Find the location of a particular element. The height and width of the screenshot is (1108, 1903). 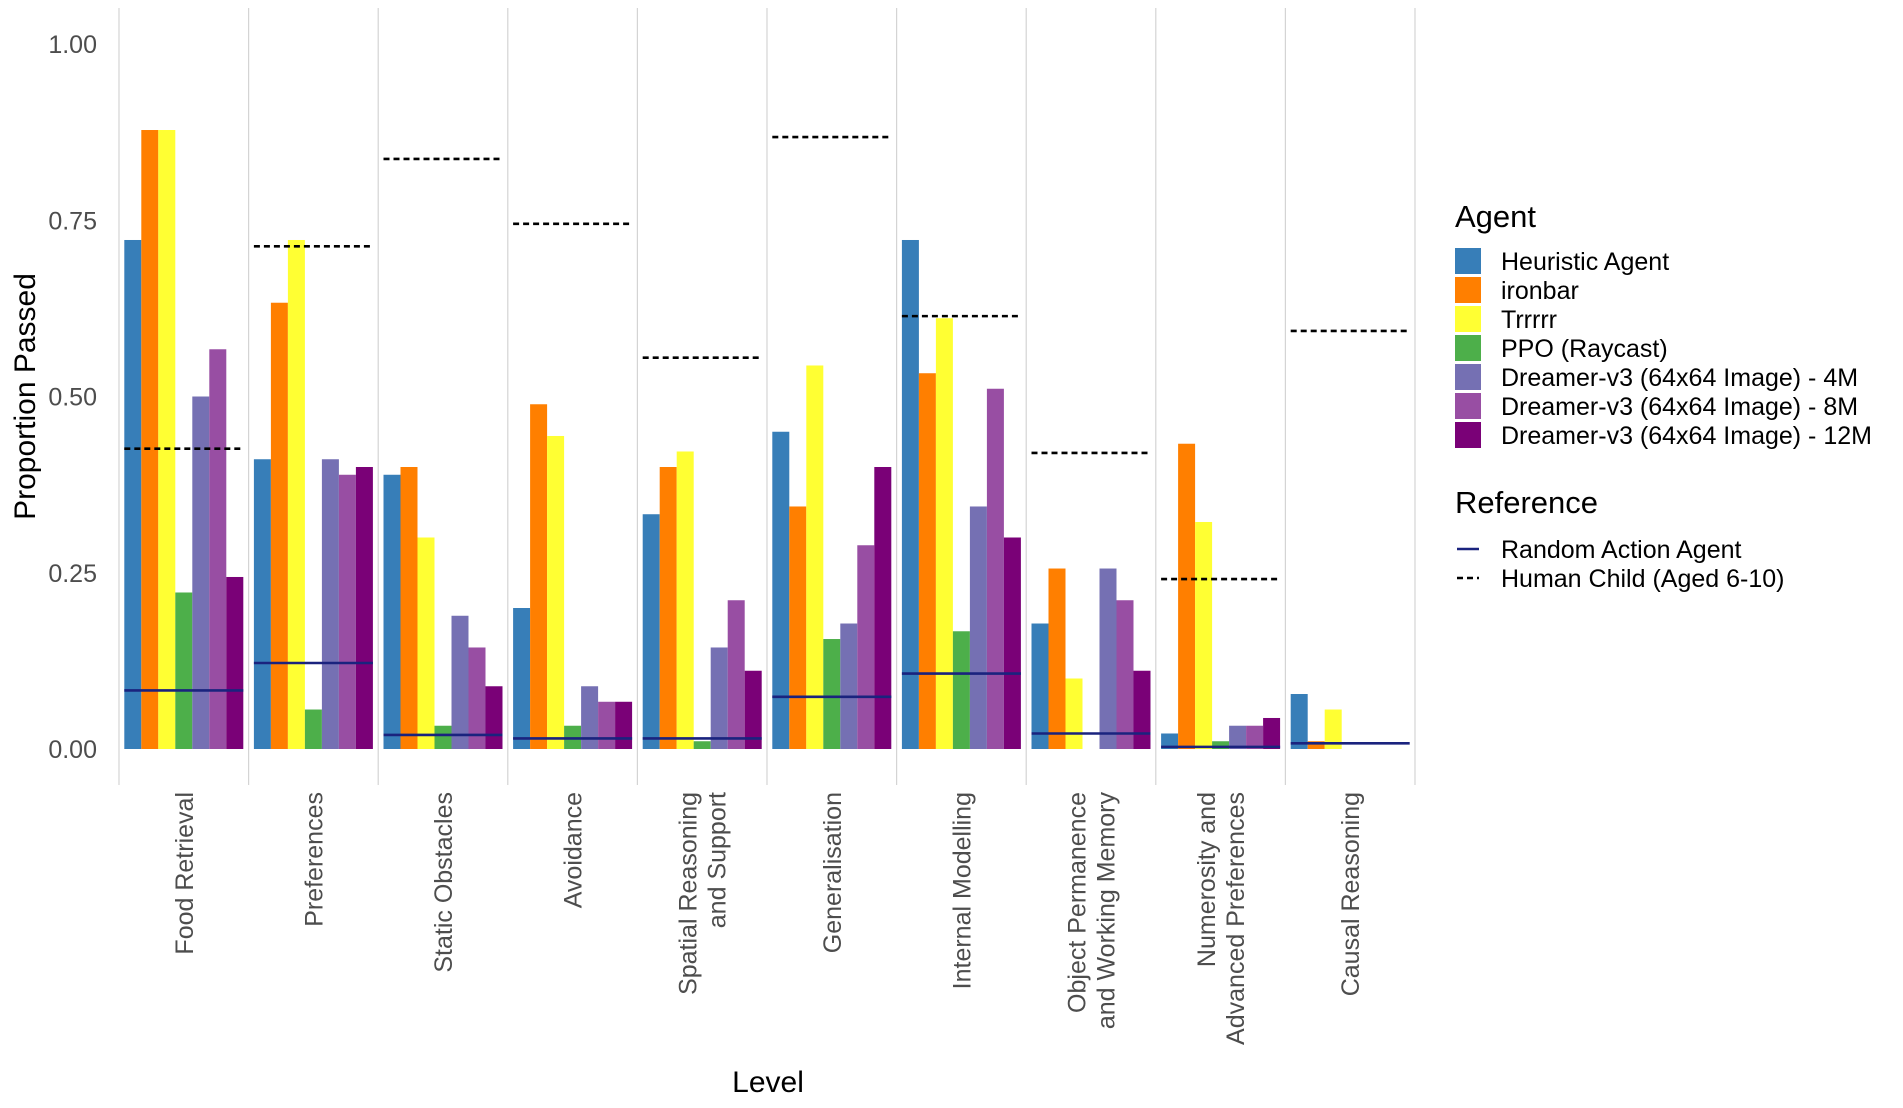

x-tick-label: Numerosity and is located at coordinates (1207, 879).